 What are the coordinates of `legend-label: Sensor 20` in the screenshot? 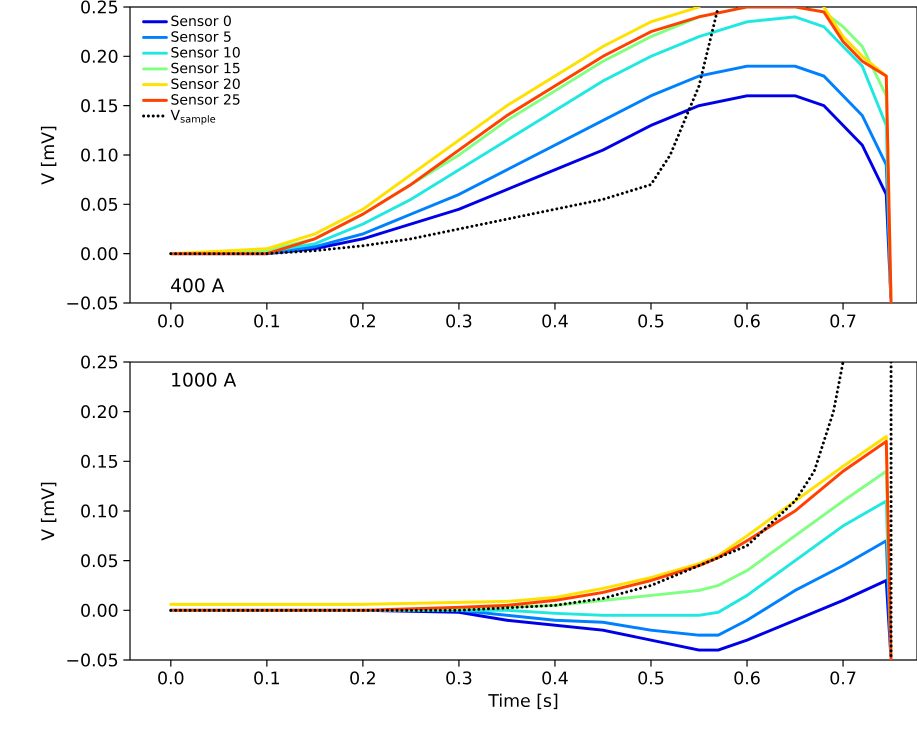 It's located at (205, 84).